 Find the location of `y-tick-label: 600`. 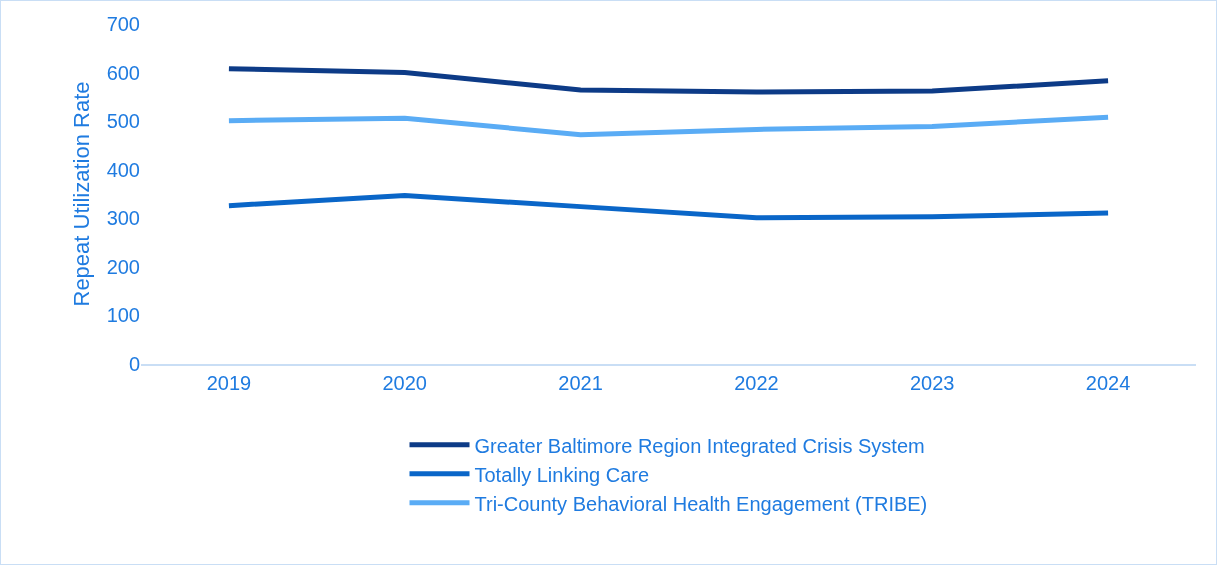

y-tick-label: 600 is located at coordinates (123, 72).